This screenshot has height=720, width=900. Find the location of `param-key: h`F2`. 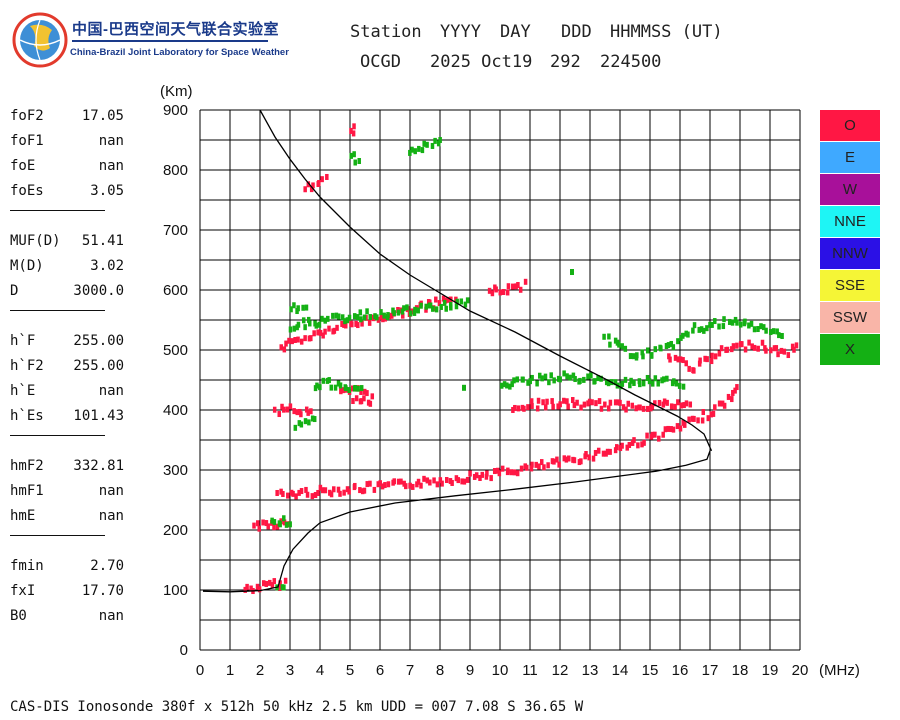

param-key: h`F2 is located at coordinates (27, 366).